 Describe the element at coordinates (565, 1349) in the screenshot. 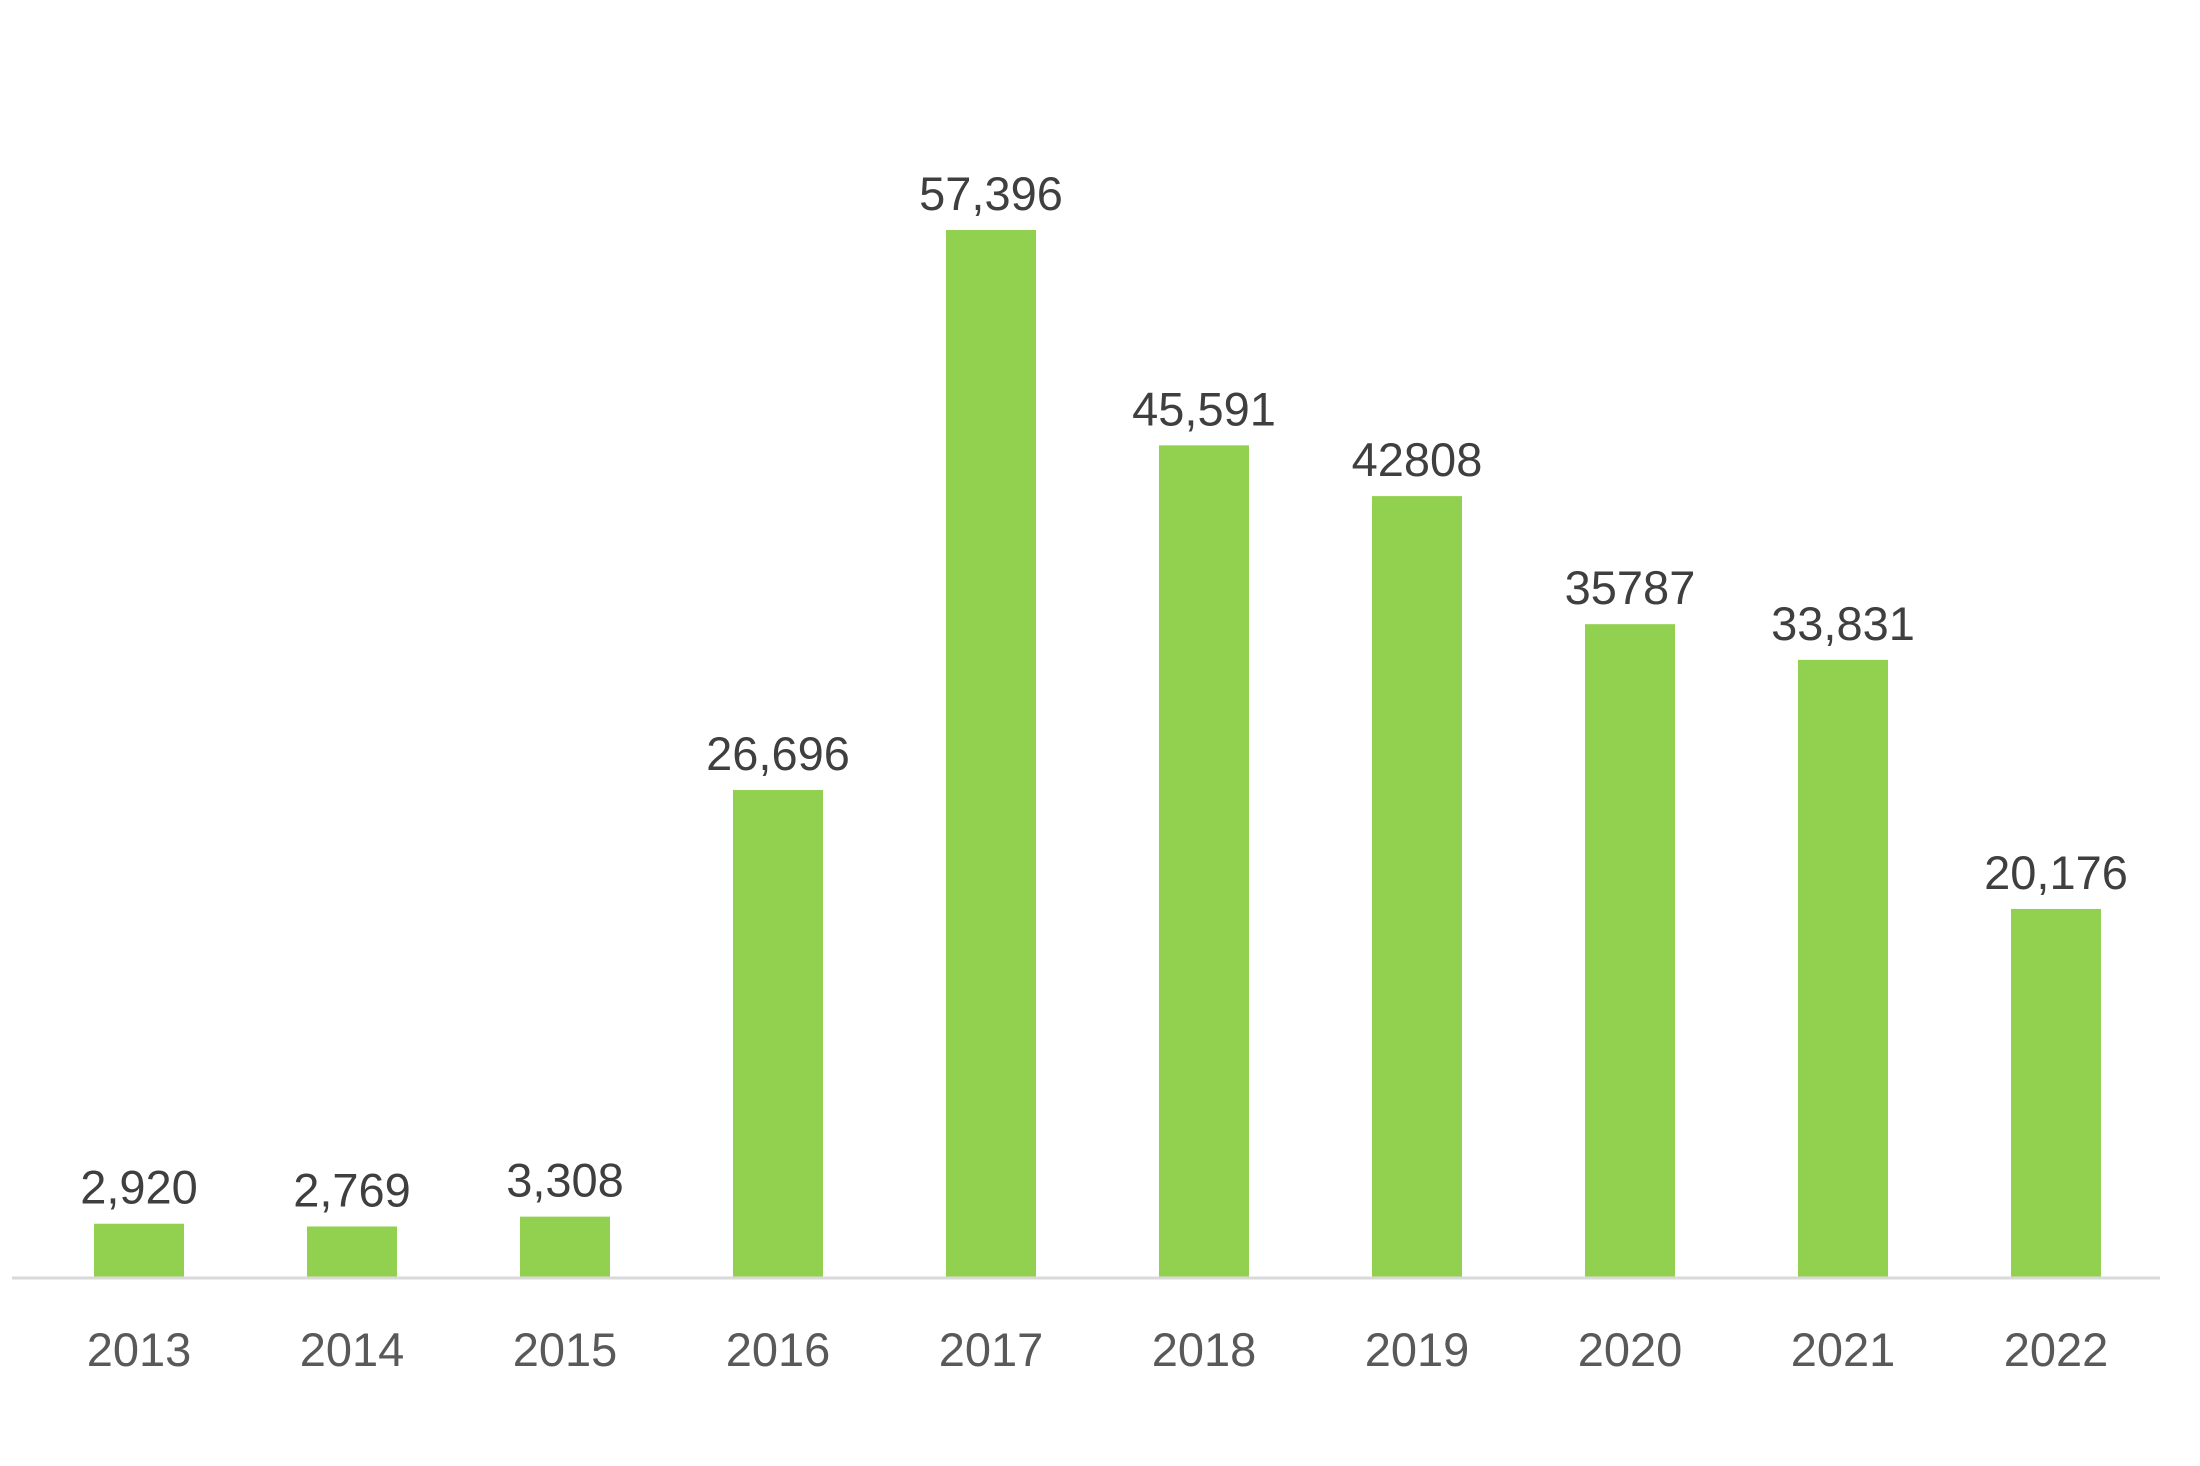

I see `x-tick-label-2015: 2015` at that location.